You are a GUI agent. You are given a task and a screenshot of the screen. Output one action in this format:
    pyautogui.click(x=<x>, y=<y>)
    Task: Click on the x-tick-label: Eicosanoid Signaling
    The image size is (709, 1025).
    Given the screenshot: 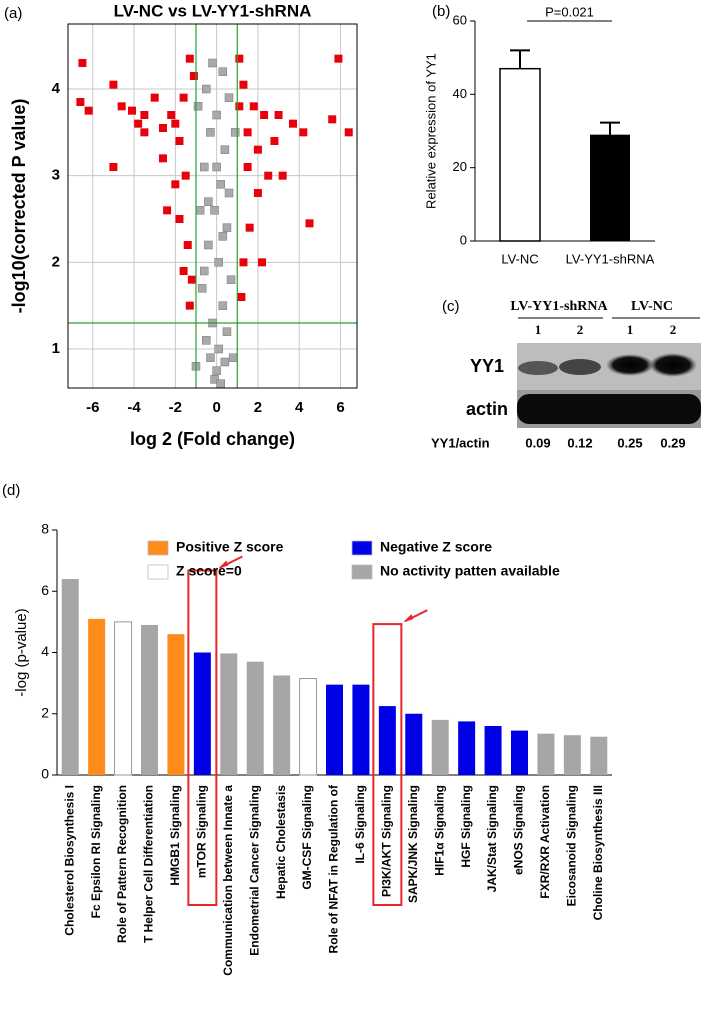 What is the action you would take?
    pyautogui.click(x=572, y=845)
    